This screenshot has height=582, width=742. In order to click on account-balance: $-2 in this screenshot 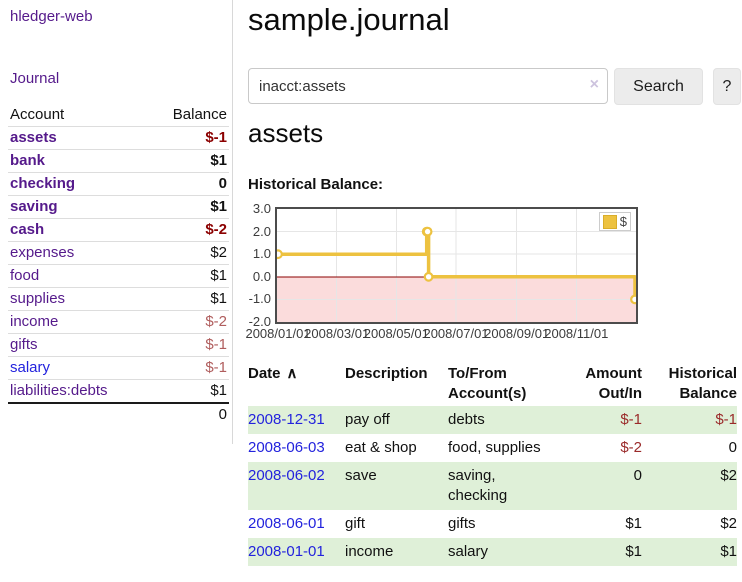, I will do `click(188, 322)`.